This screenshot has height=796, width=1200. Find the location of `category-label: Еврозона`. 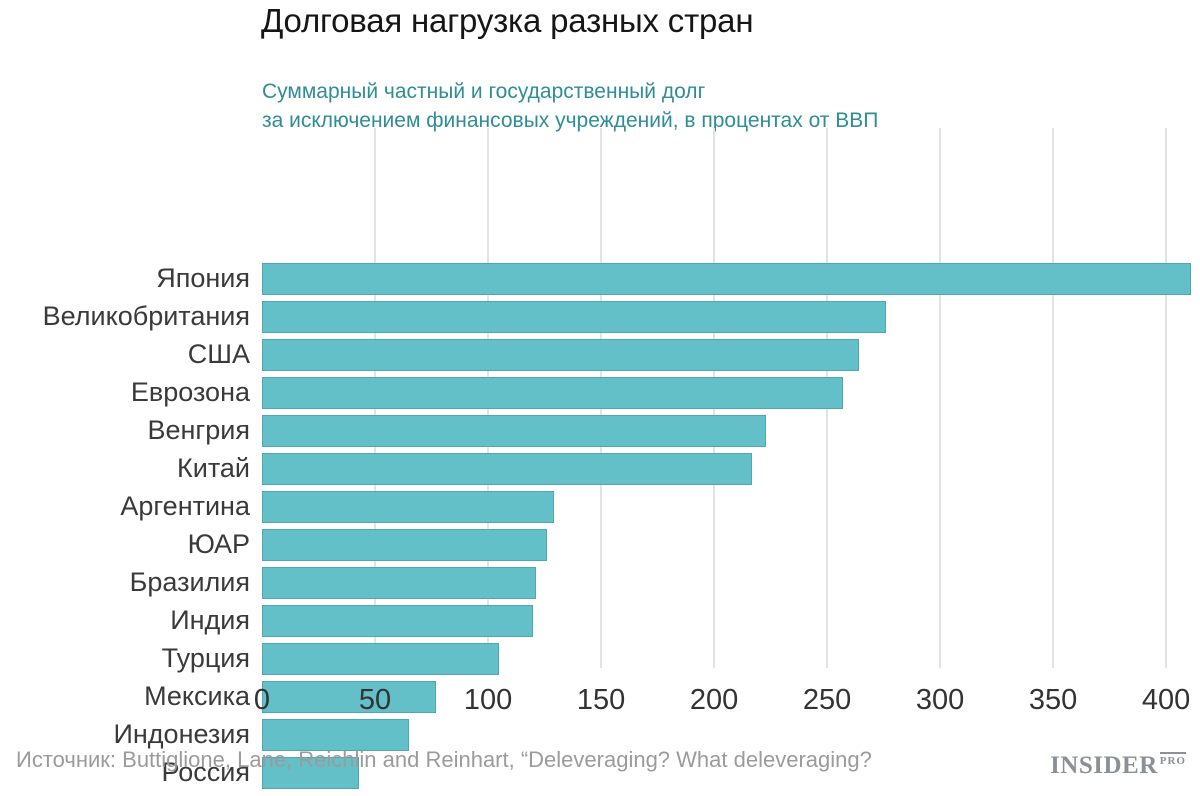

category-label: Еврозона is located at coordinates (190, 392).